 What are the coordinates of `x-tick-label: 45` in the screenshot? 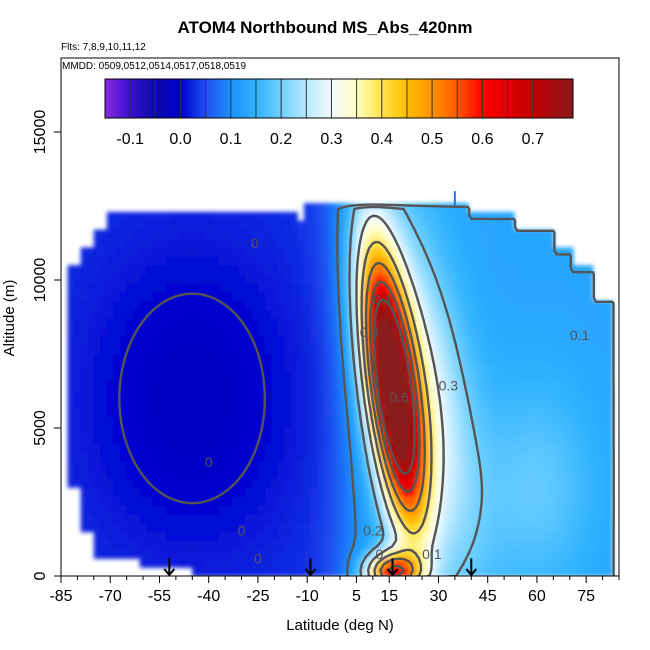 It's located at (488, 596).